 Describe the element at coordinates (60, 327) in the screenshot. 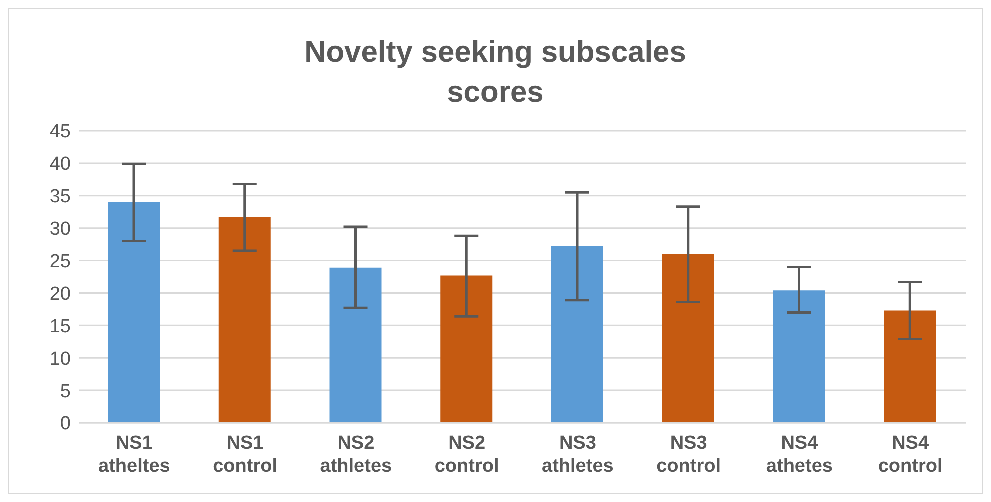

I see `y-tick-label: 15` at that location.